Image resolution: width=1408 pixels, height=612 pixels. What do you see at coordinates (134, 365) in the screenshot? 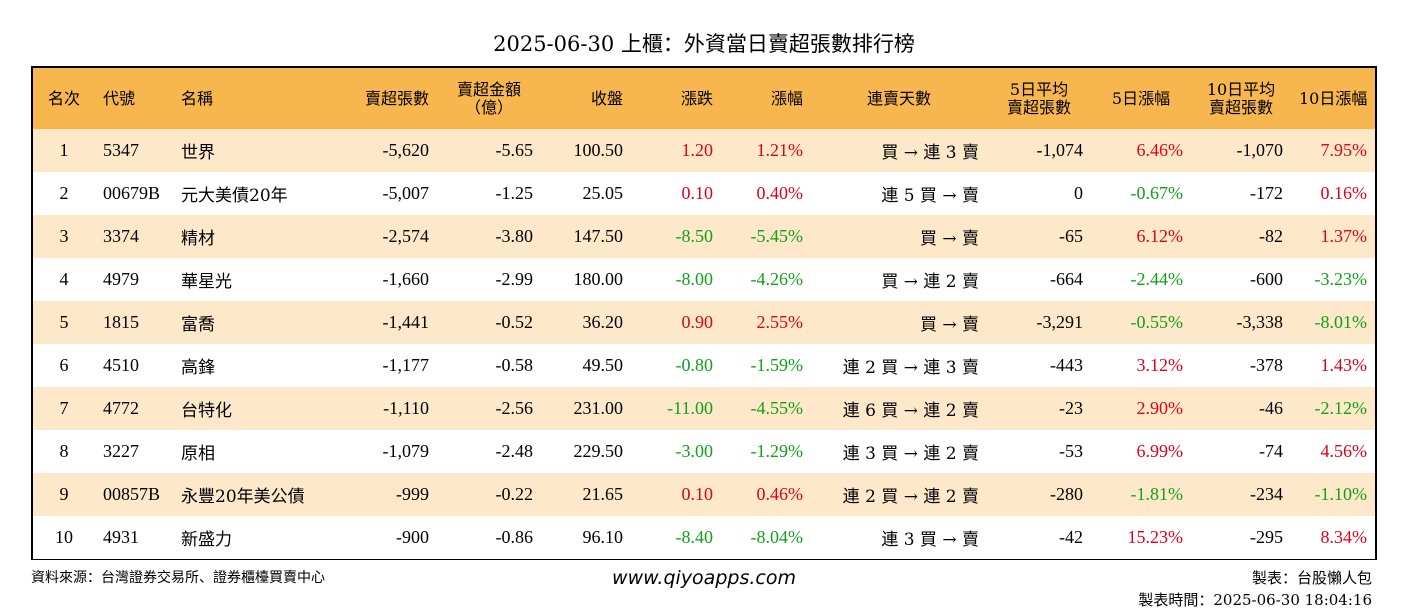
I see `cell-code: 4510` at bounding box center [134, 365].